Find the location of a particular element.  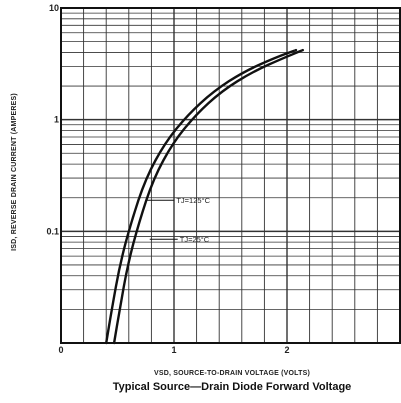

annotations: TJ=125°C TJ=25°C is located at coordinates (178, 220).